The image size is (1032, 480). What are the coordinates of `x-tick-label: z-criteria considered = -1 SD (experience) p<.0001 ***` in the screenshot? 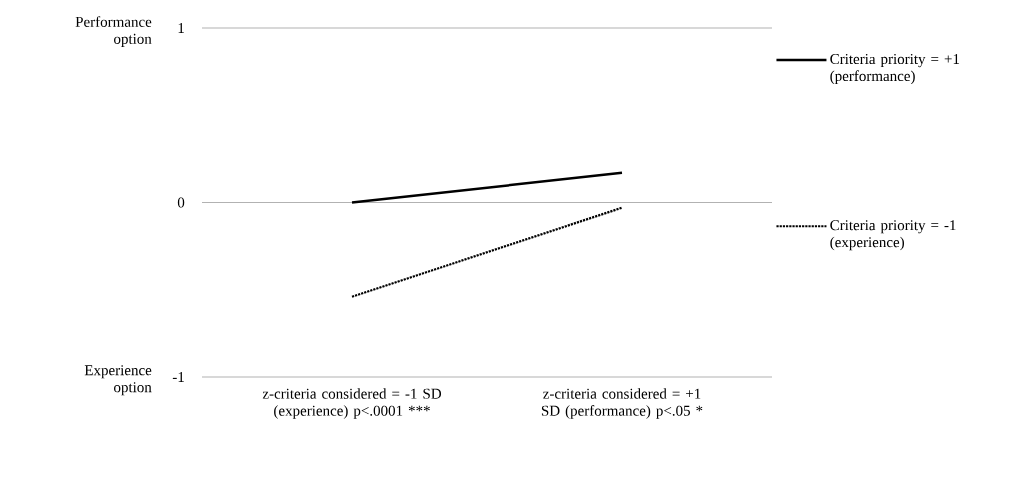 It's located at (352, 403).